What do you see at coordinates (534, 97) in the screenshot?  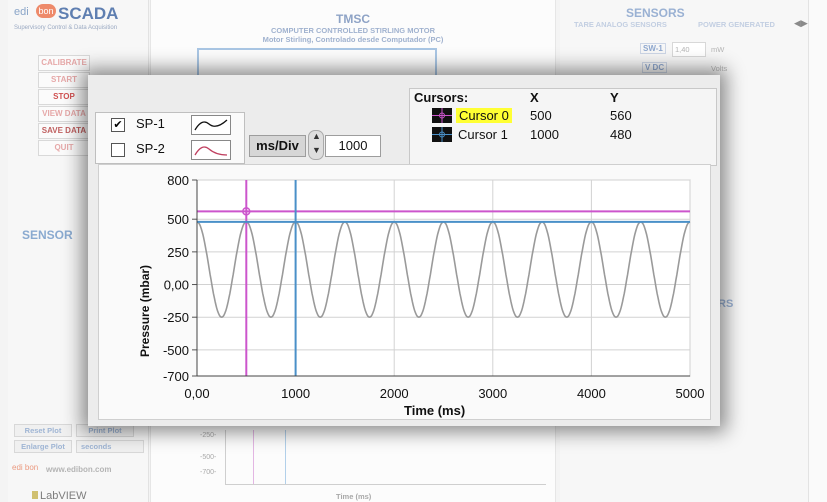 I see `cursor-x-header: X` at bounding box center [534, 97].